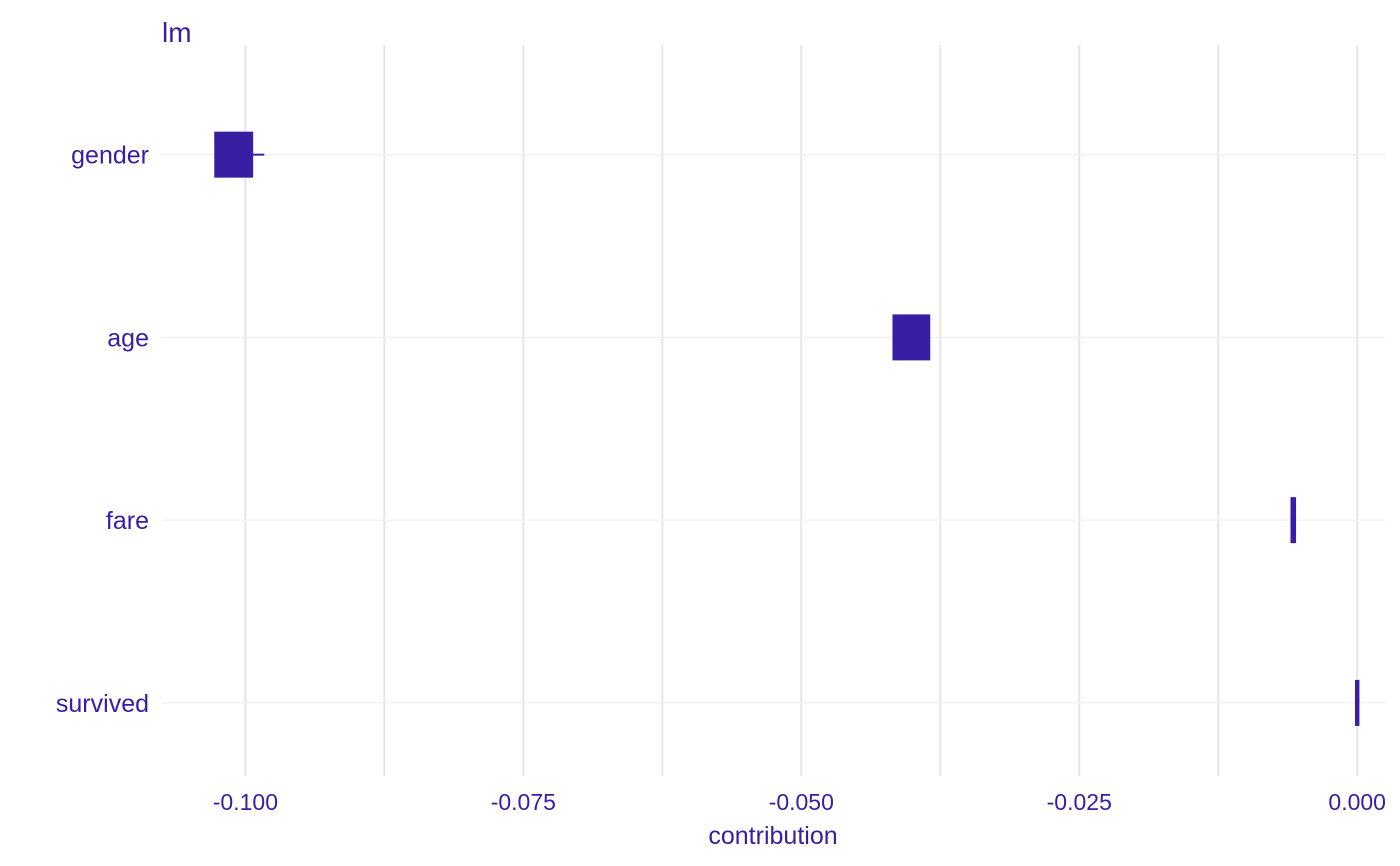 Image resolution: width=1400 pixels, height=866 pixels. Describe the element at coordinates (1079, 802) in the screenshot. I see `x-tick-label: -0.025` at that location.